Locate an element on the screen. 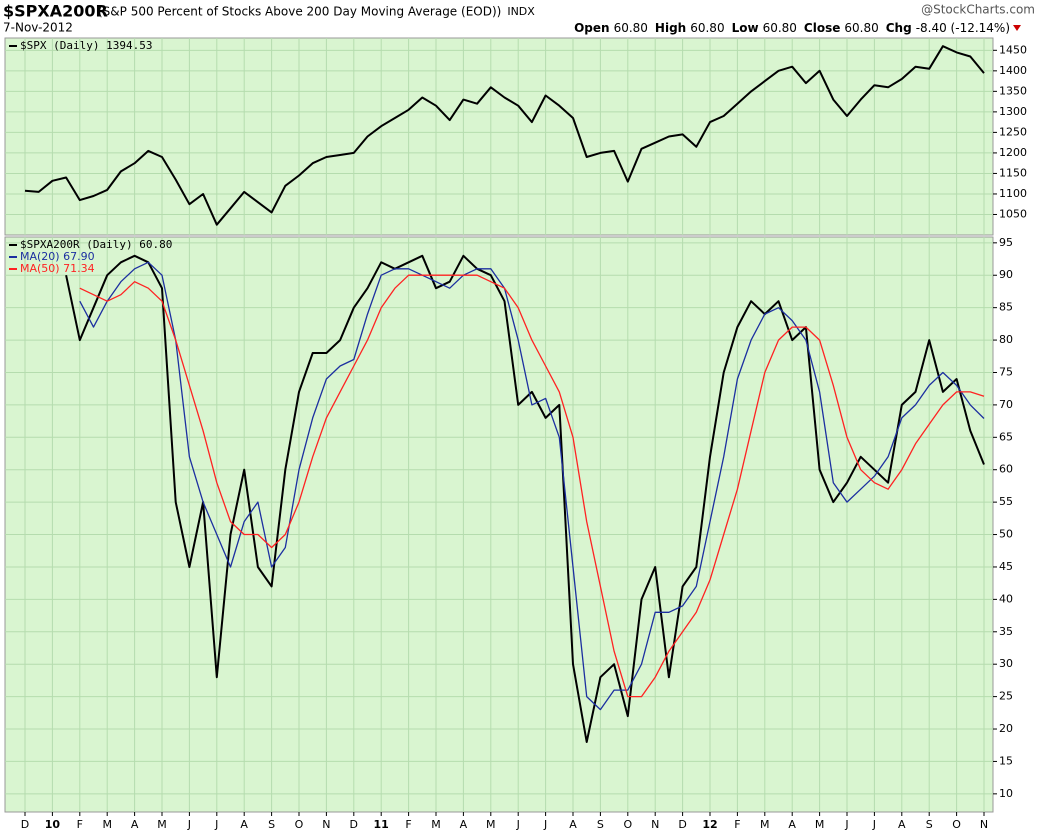 This screenshot has height=840, width=1038. y-tick-label: 85 is located at coordinates (1006, 307).